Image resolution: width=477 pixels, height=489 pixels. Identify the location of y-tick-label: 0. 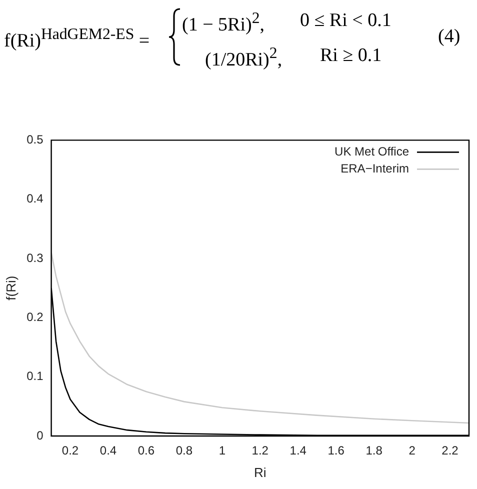
(40, 435).